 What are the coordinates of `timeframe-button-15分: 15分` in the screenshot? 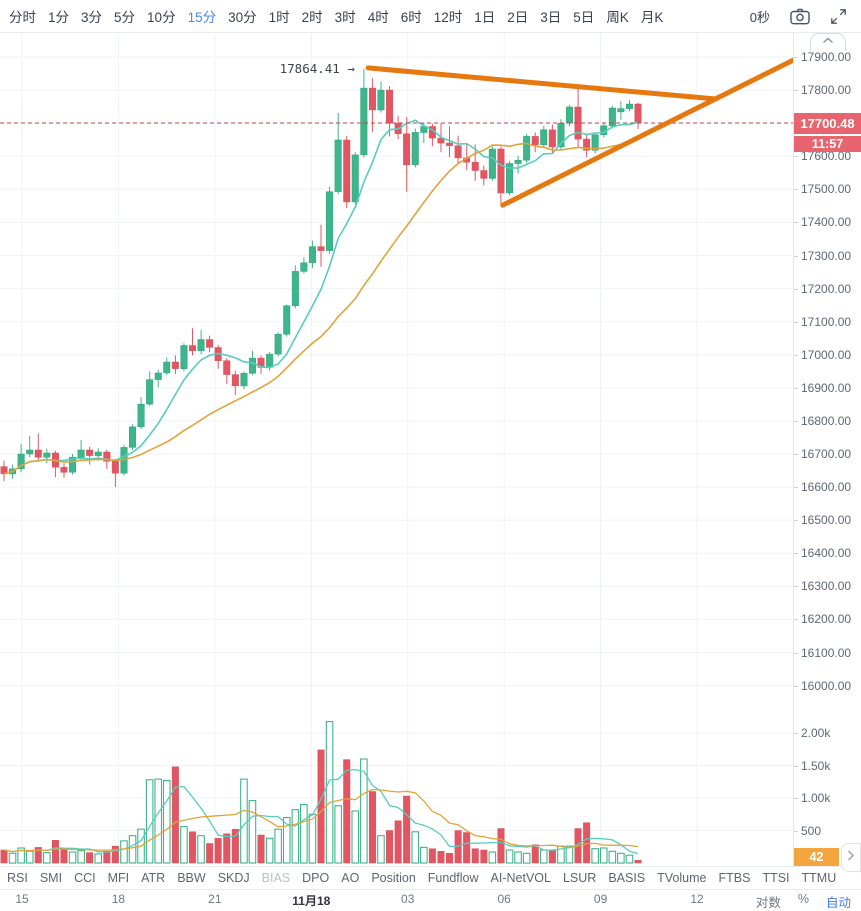 It's located at (202, 17).